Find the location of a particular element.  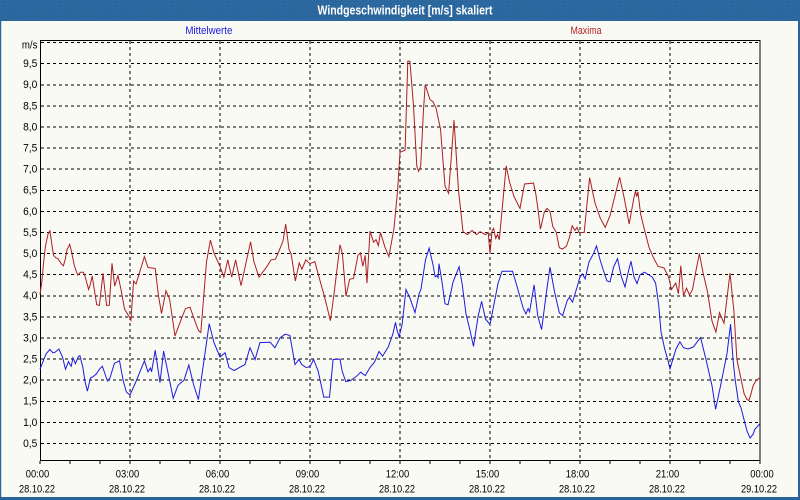

svg-text: 2,0 is located at coordinates (30, 381).